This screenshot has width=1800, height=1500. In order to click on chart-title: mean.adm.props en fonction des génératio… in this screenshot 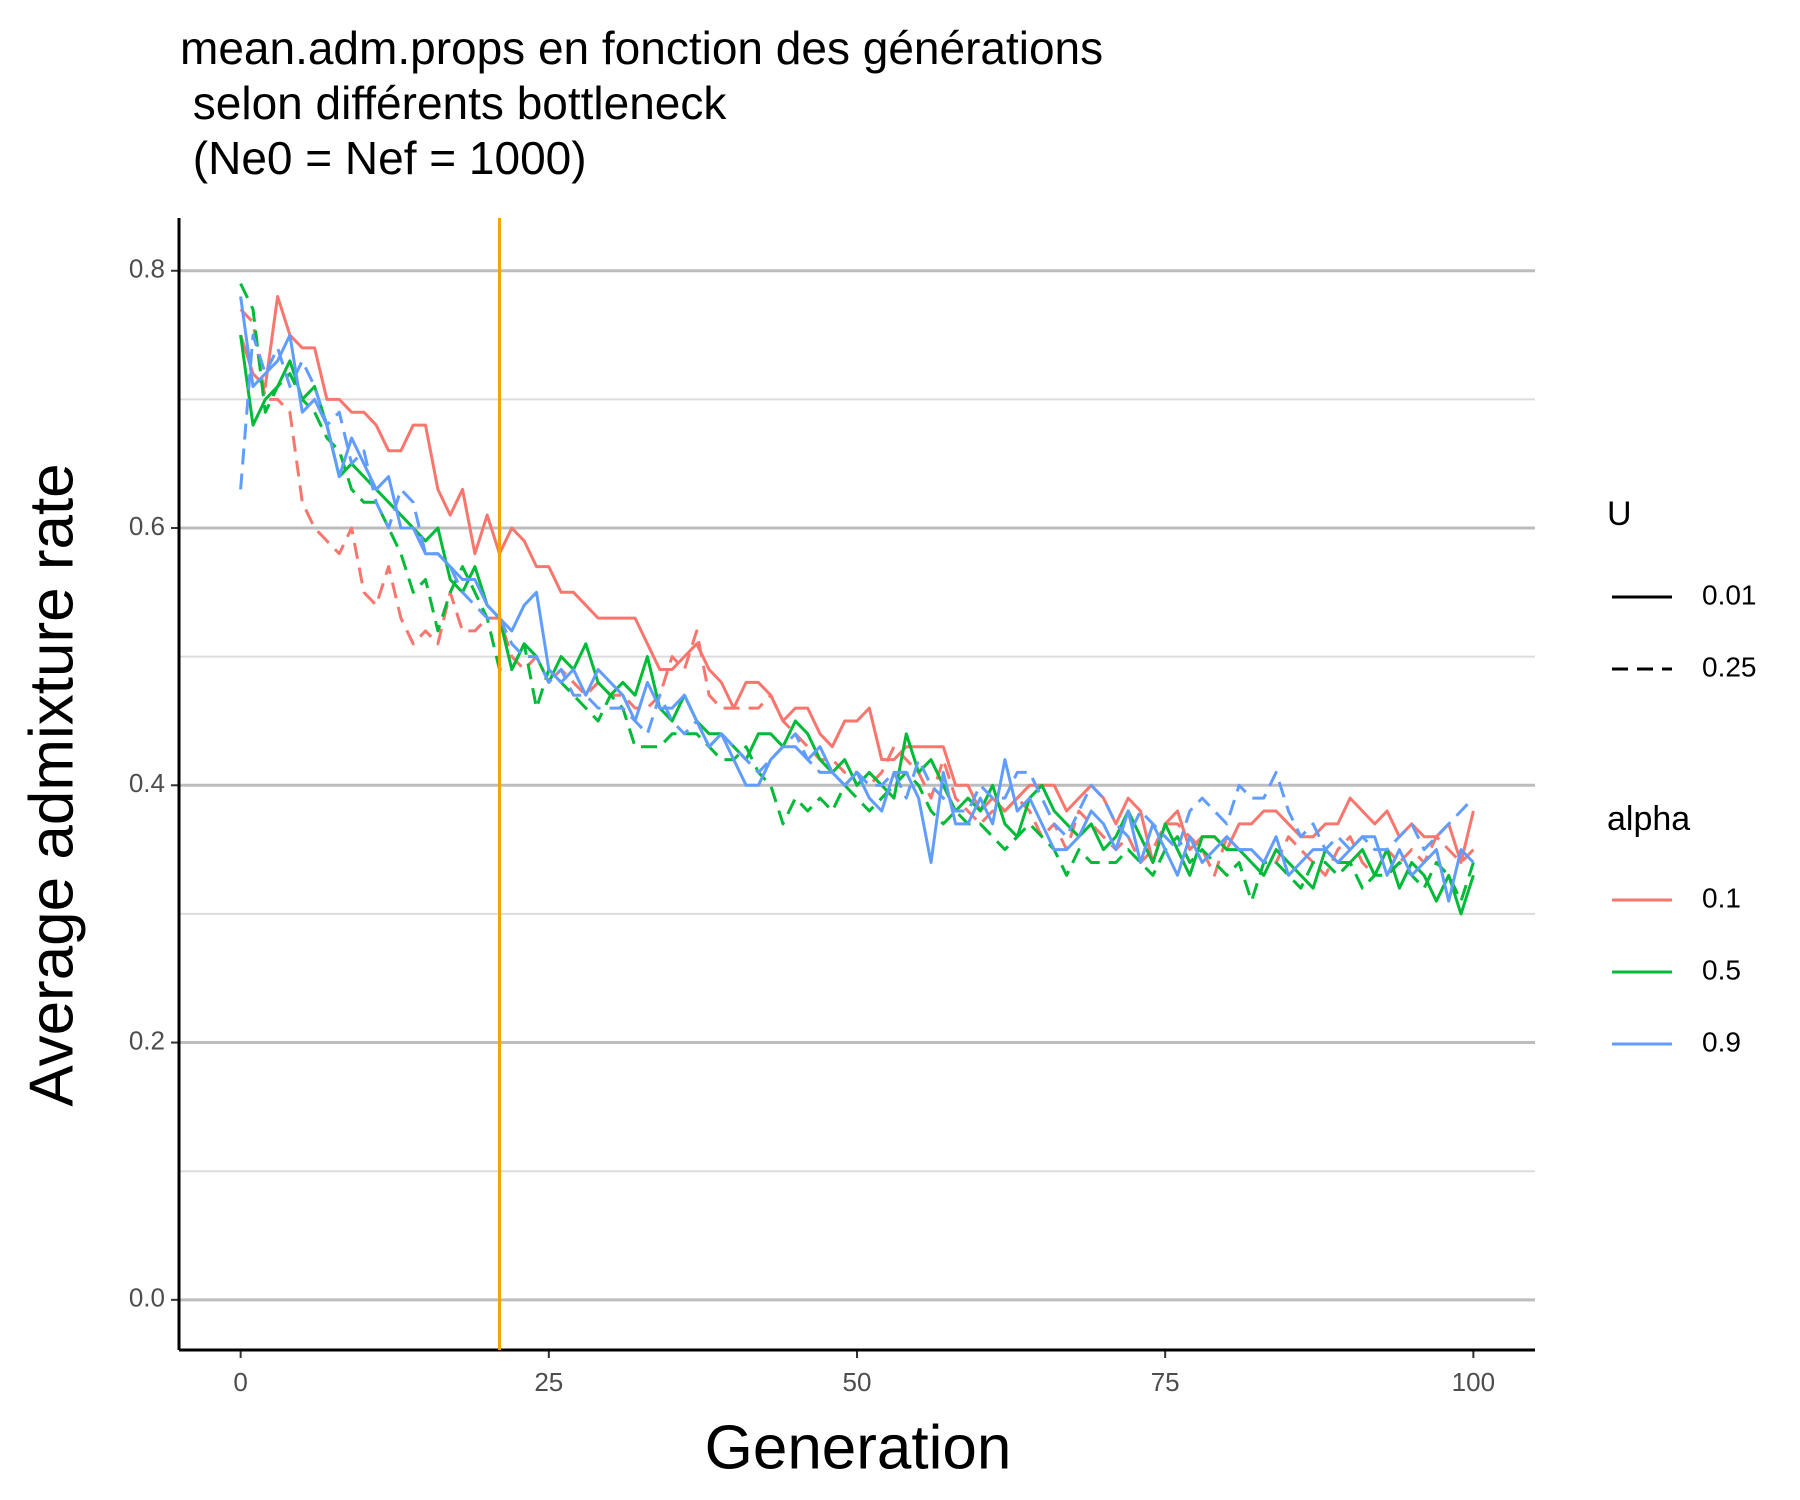, I will do `click(641, 48)`.